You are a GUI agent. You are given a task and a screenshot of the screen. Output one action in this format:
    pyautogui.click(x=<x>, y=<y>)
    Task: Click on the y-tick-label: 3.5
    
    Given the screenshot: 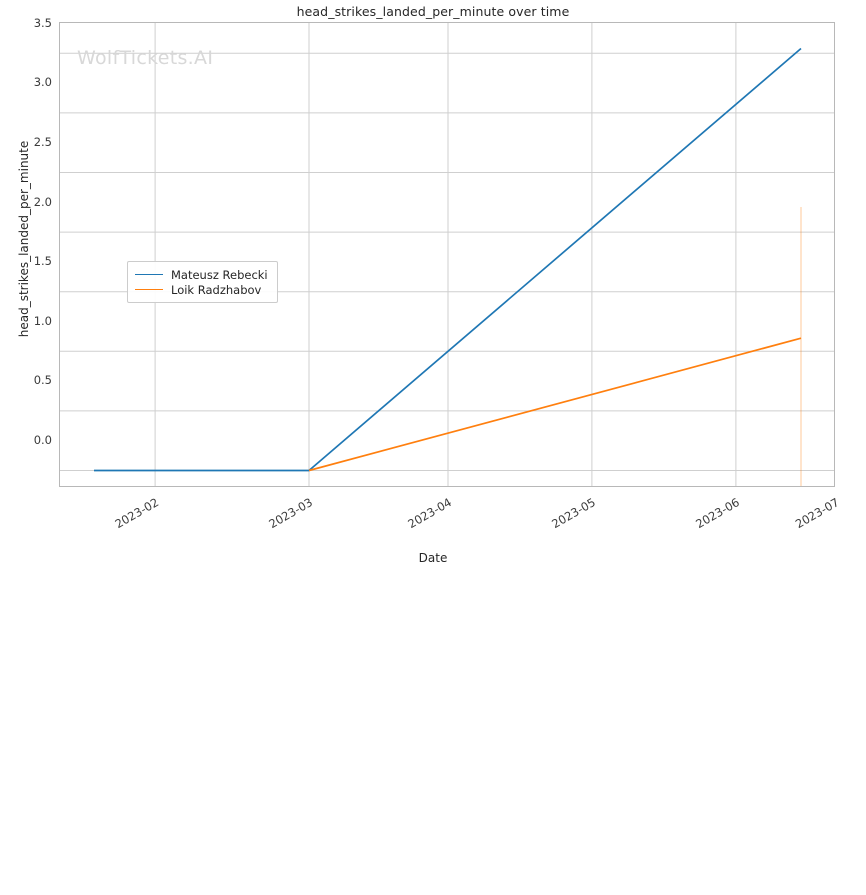 What is the action you would take?
    pyautogui.click(x=42, y=22)
    